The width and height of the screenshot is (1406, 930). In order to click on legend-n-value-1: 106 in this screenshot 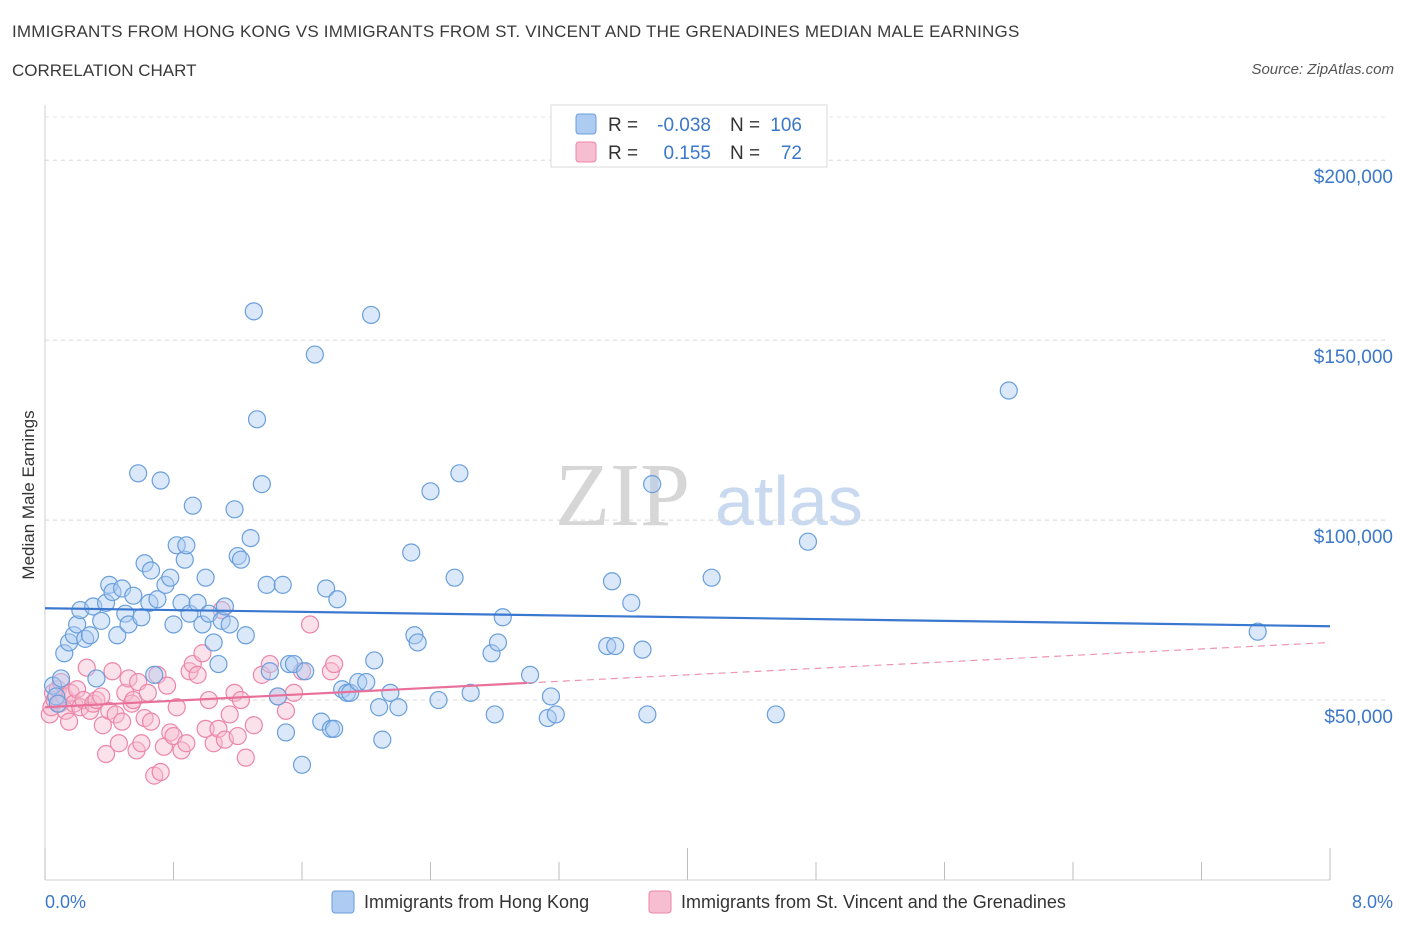, I will do `click(786, 125)`.